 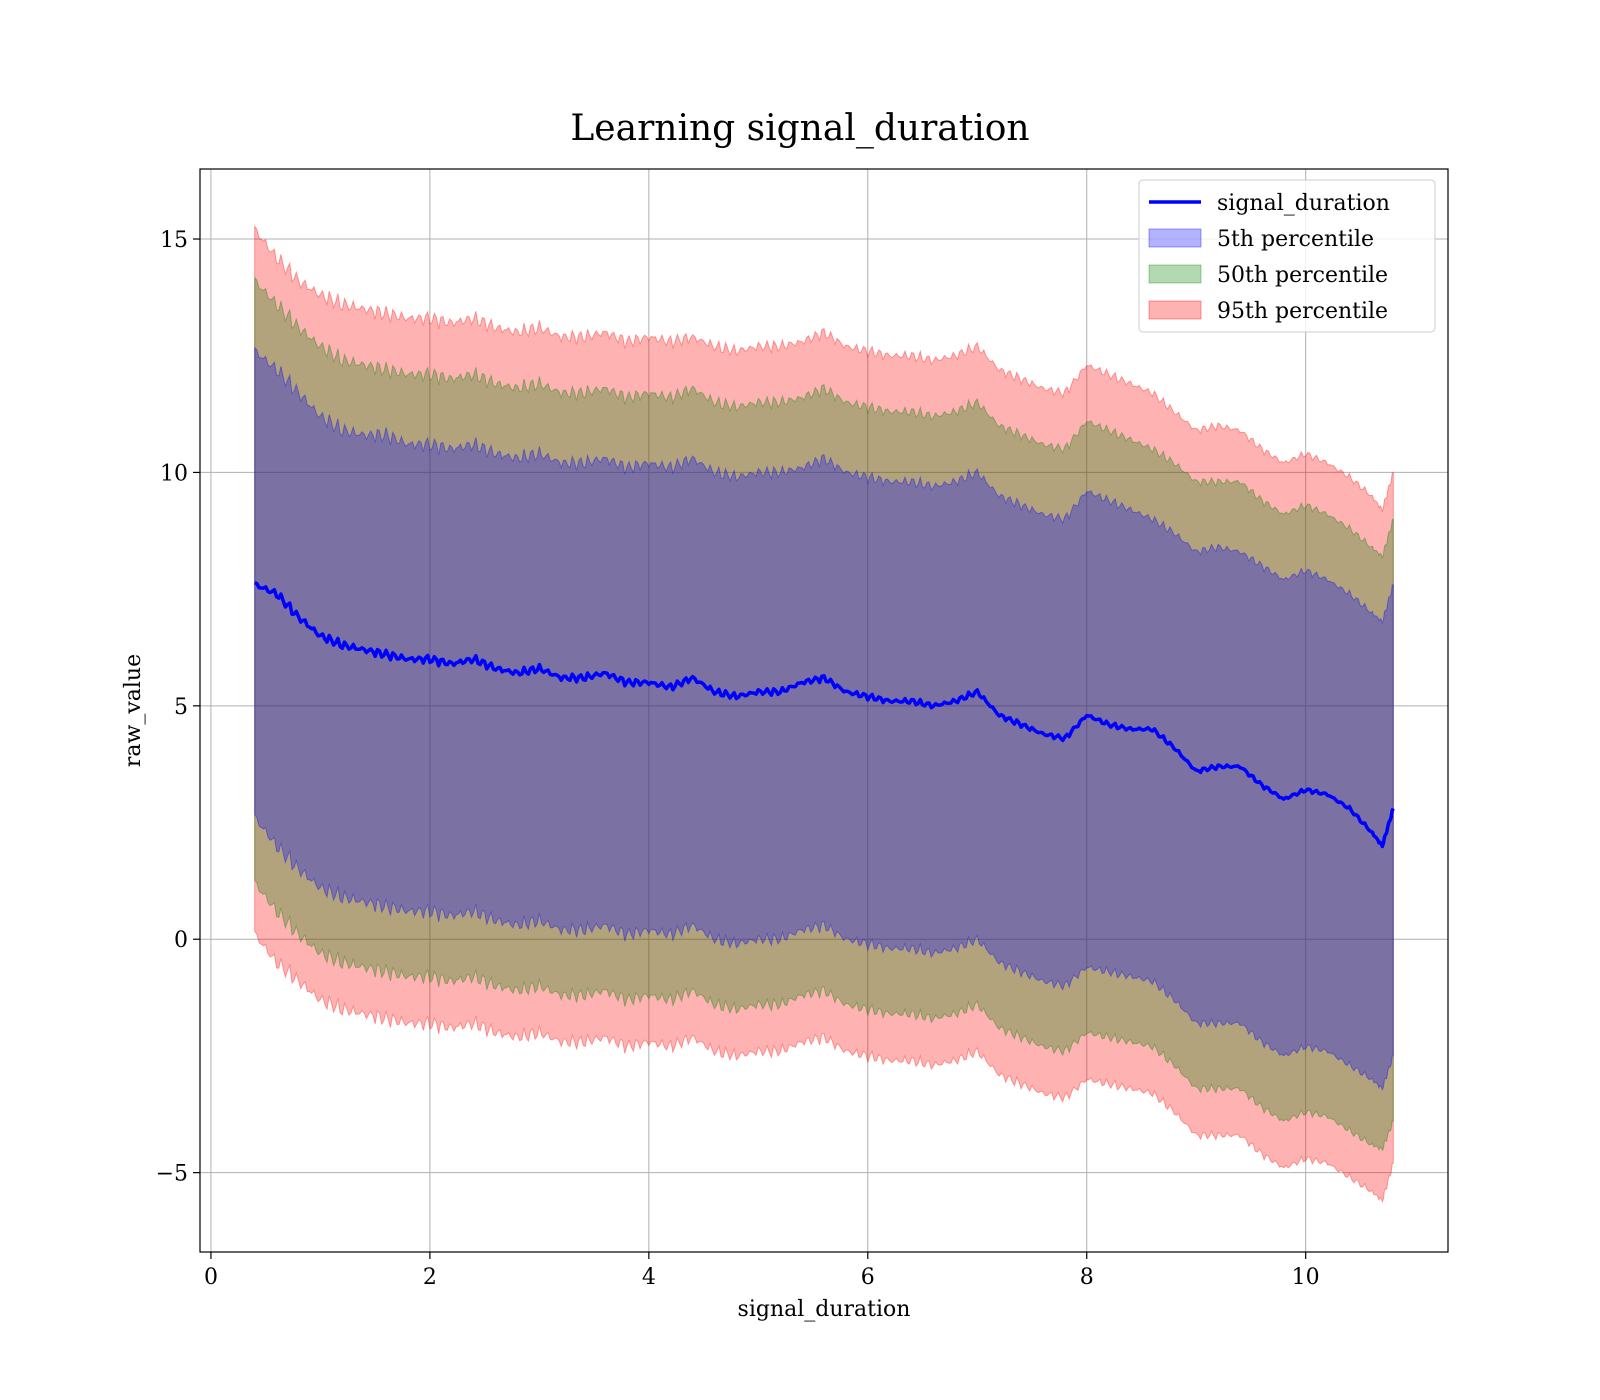 What do you see at coordinates (868, 1277) in the screenshot?
I see `x-tick-label: 6` at bounding box center [868, 1277].